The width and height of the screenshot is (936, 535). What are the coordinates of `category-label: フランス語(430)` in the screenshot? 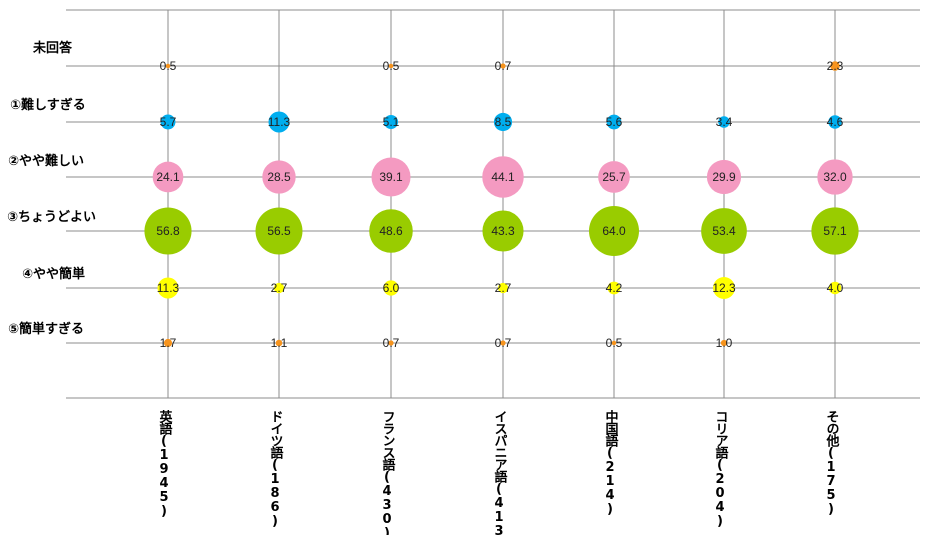 It's located at (388, 472).